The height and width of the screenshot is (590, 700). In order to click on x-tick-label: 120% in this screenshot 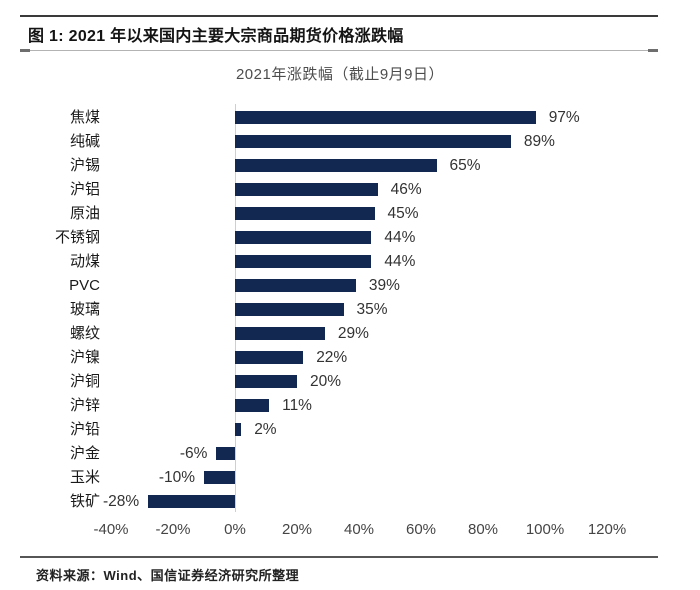, I will do `click(607, 529)`.